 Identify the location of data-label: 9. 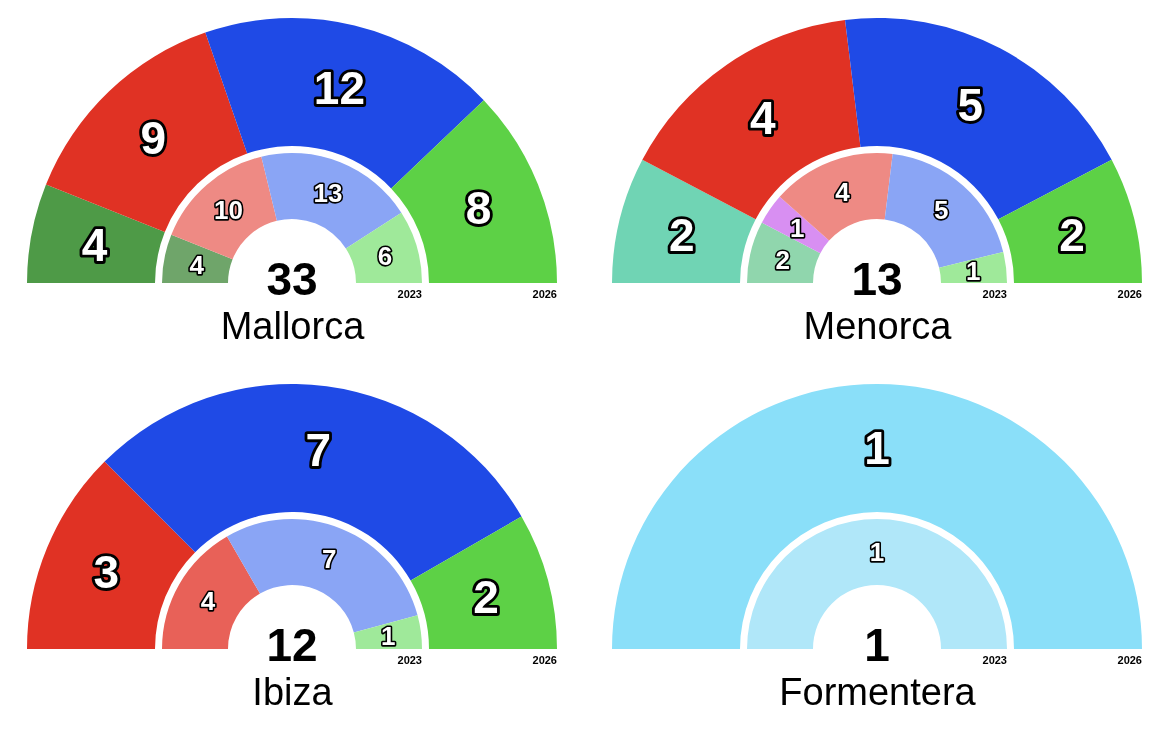
(153, 137).